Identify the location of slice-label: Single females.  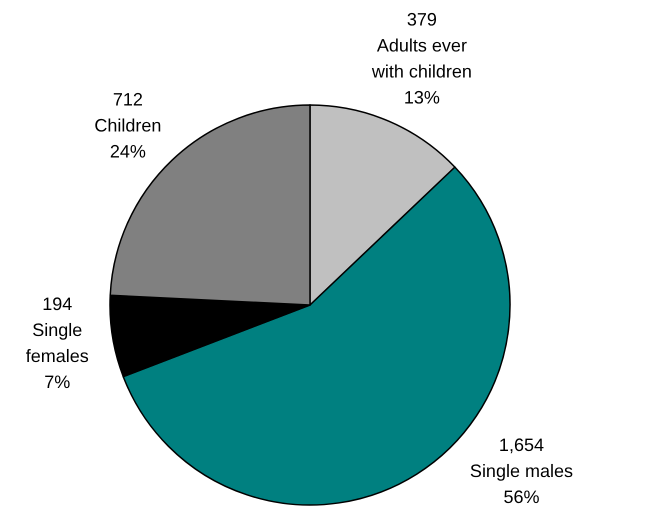
(57, 343).